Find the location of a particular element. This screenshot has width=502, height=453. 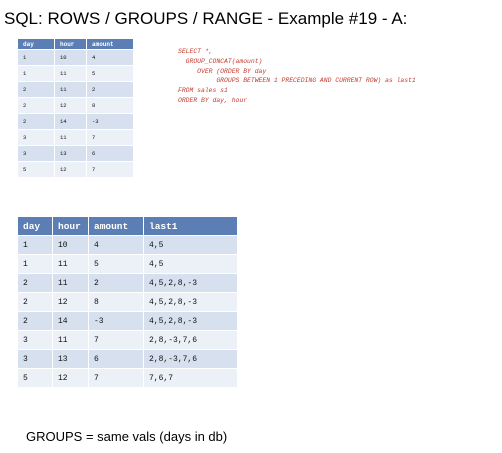

result-cell-amount: 2 is located at coordinates (116, 283).